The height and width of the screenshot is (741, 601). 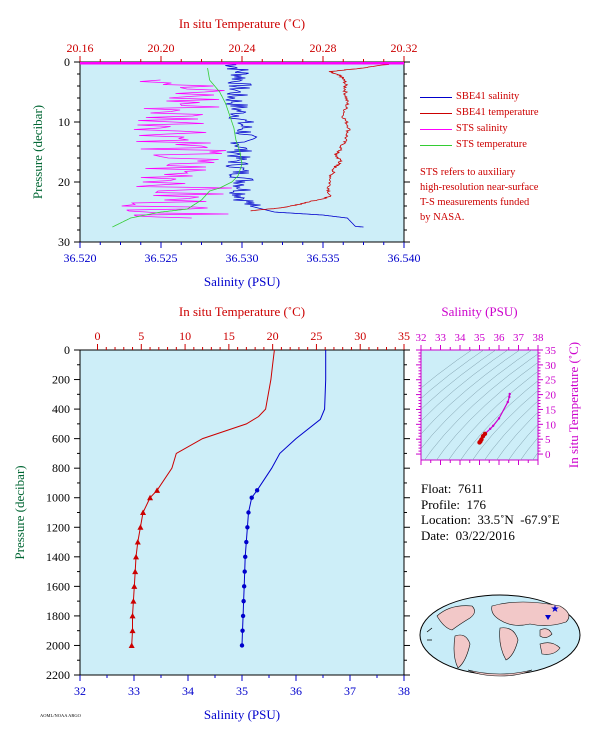 What do you see at coordinates (80, 48) in the screenshot?
I see `top-temp-tick-label: 20.16` at bounding box center [80, 48].